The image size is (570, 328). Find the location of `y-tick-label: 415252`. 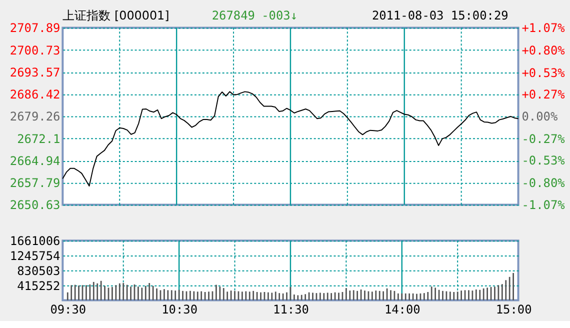

y-tick-label: 415252 is located at coordinates (38, 285).